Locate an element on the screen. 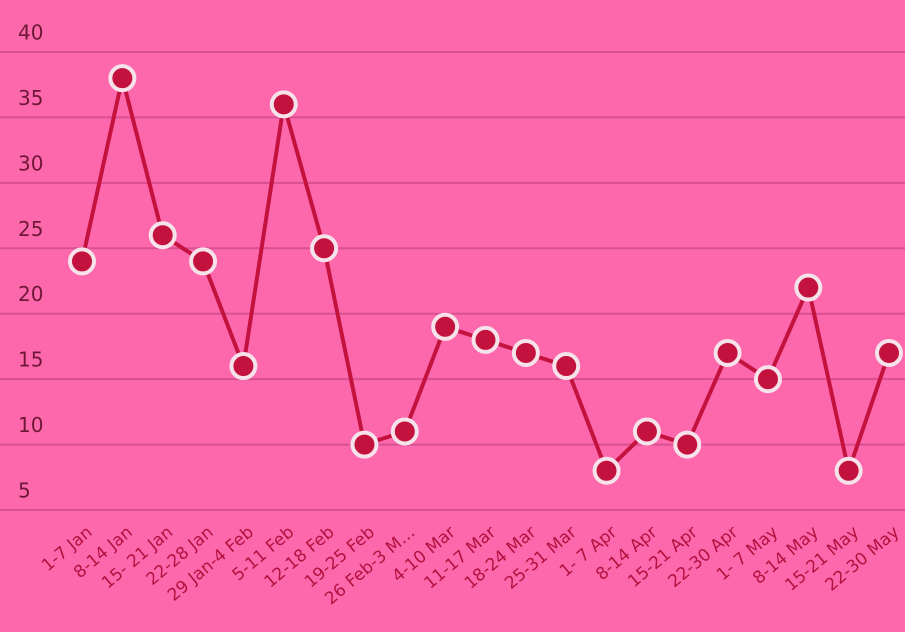 The image size is (905, 632). y-tick-label: 20 is located at coordinates (30, 294).